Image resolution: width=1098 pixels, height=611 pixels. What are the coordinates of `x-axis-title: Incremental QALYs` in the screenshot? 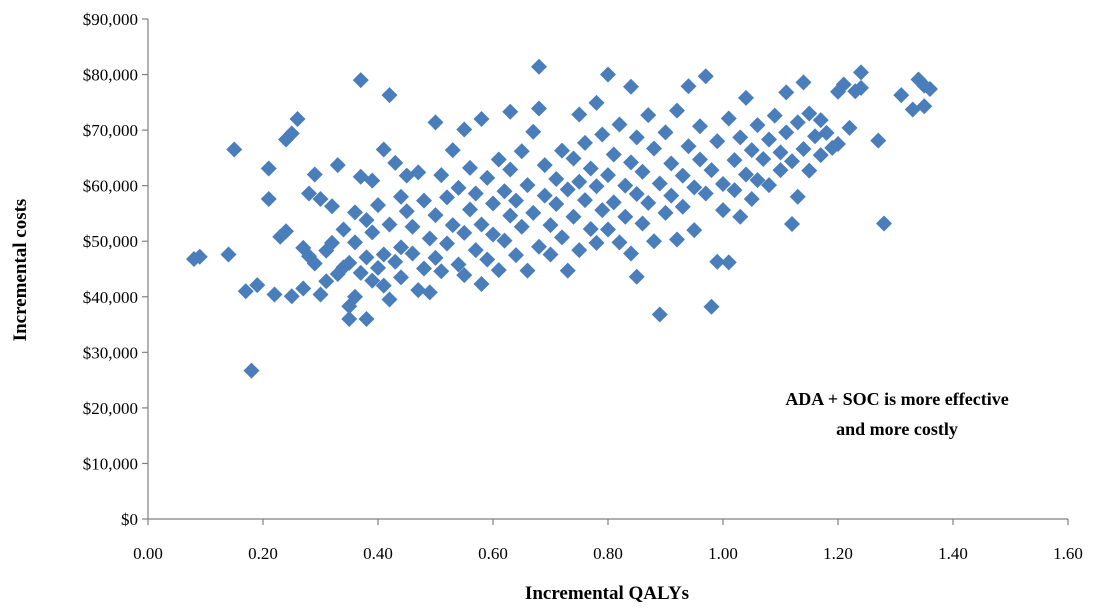 It's located at (607, 593).